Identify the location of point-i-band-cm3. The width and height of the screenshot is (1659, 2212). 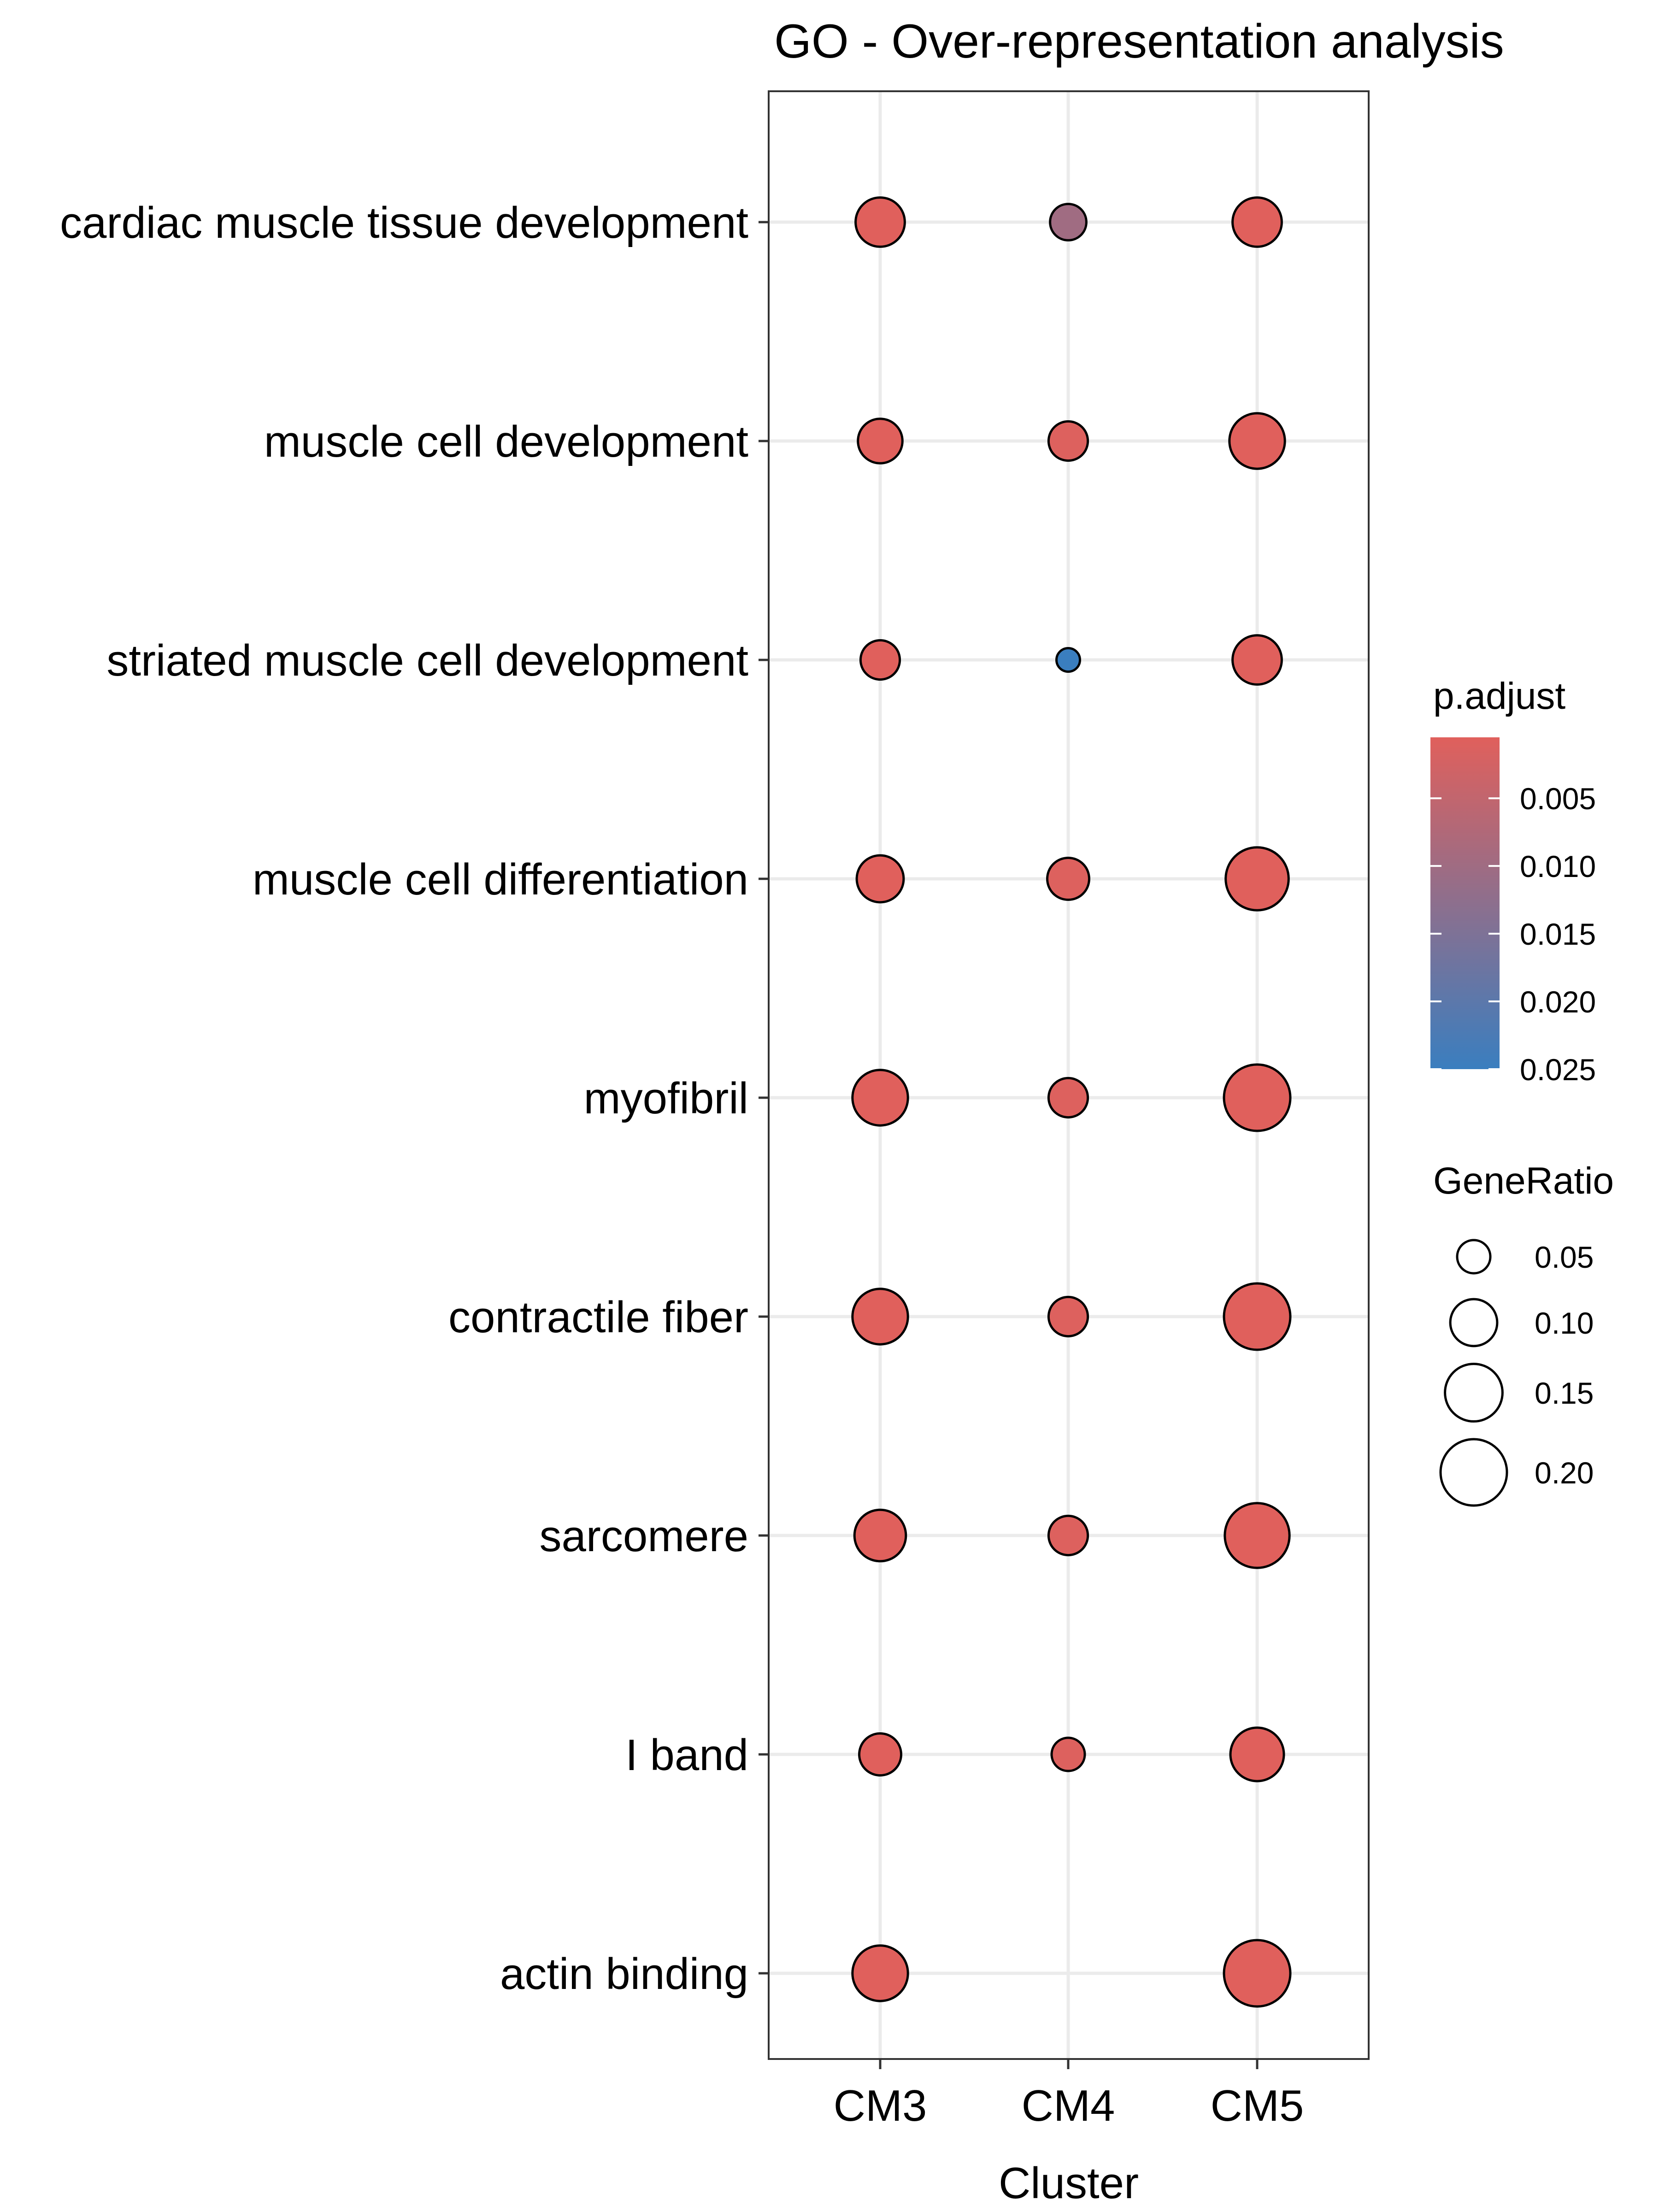
(880, 1754).